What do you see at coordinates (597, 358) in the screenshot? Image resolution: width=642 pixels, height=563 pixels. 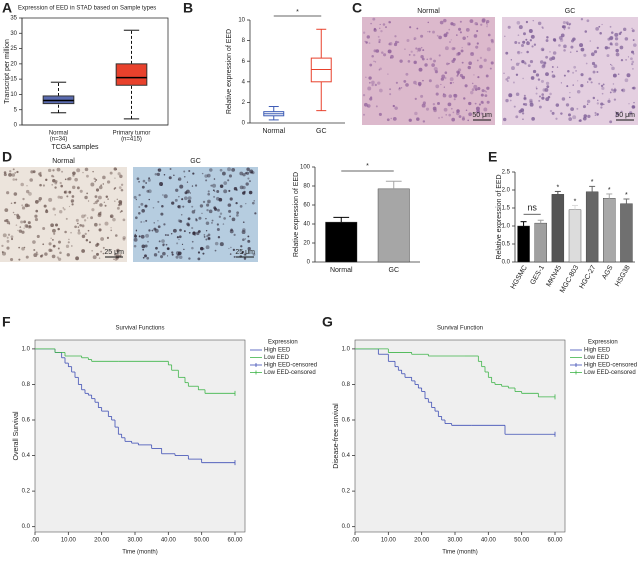 I see `legend-label: Low EED` at bounding box center [597, 358].